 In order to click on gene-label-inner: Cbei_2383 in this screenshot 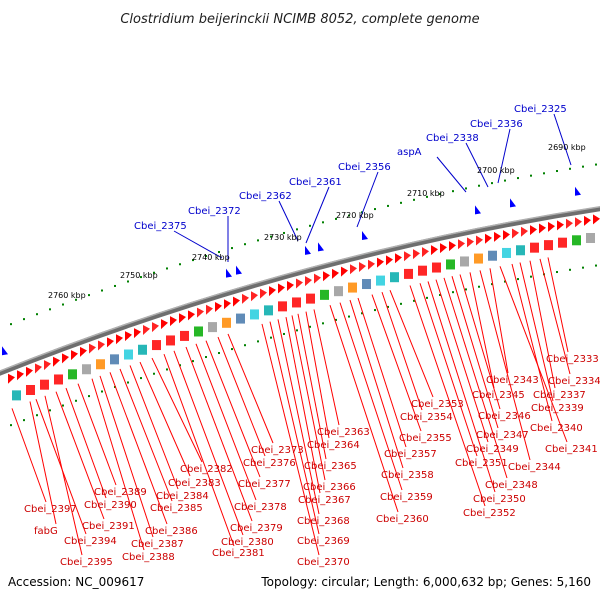, I will do `click(194, 483)`.